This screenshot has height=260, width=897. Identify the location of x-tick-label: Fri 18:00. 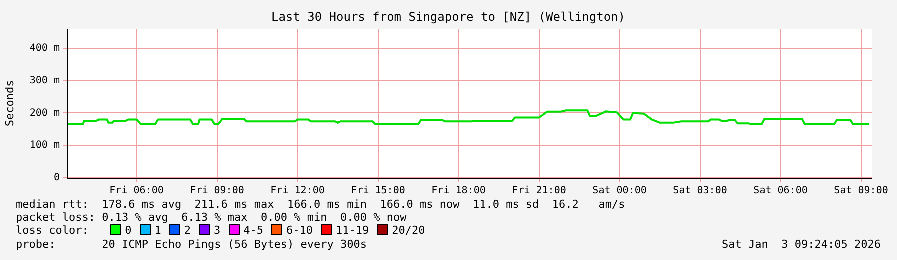
(459, 191).